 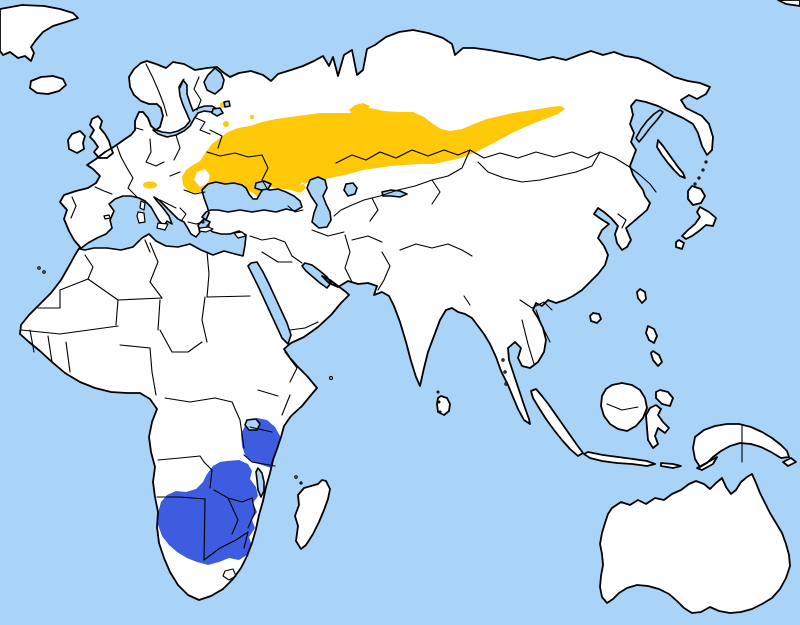 I want to click on lake-ladoga, so click(x=217, y=112).